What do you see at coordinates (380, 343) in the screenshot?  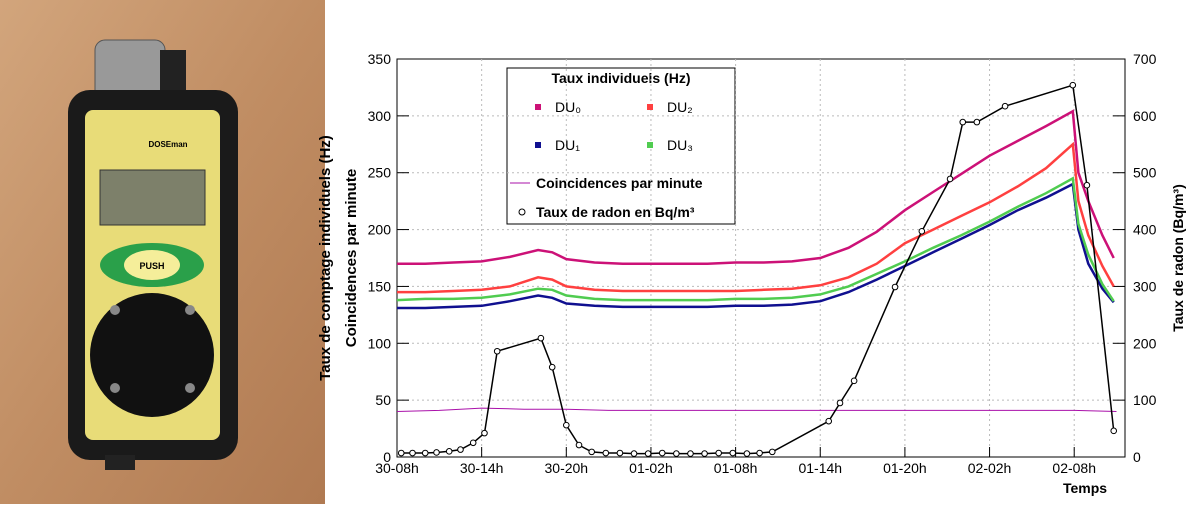 I see `y-tick-label: 100` at bounding box center [380, 343].